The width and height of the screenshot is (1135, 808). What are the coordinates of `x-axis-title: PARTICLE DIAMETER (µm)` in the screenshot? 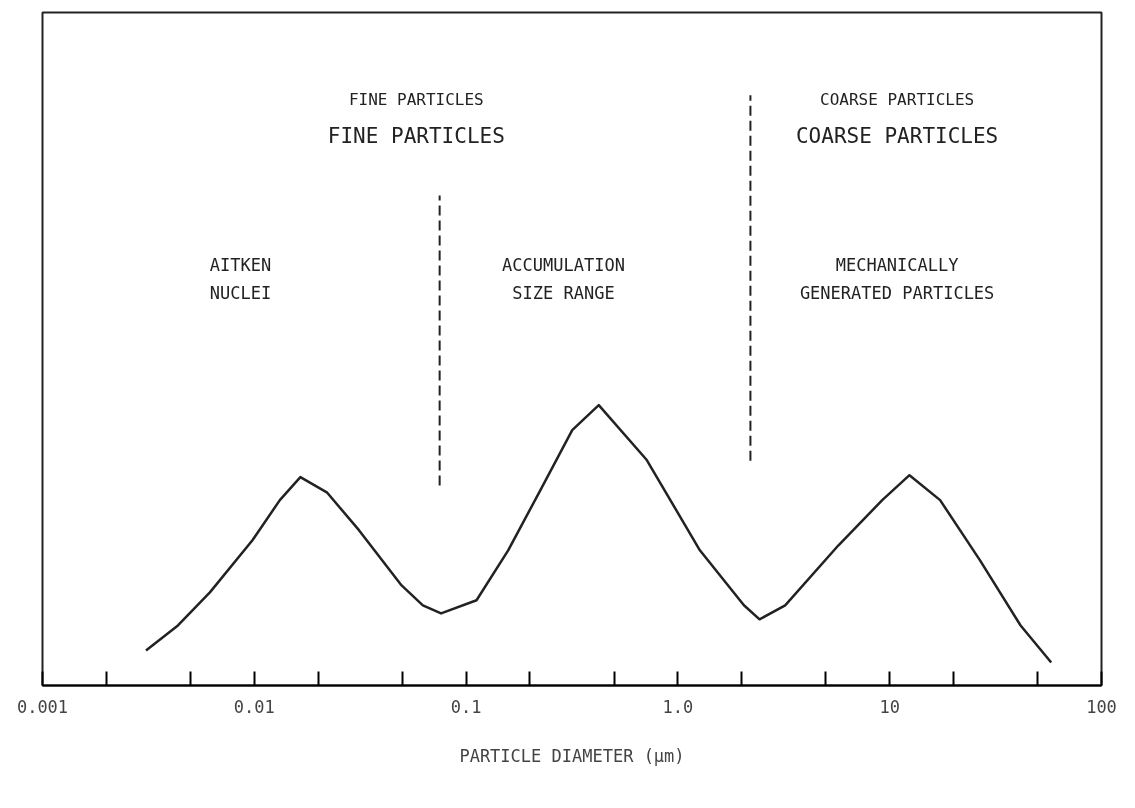 It's located at (572, 755).